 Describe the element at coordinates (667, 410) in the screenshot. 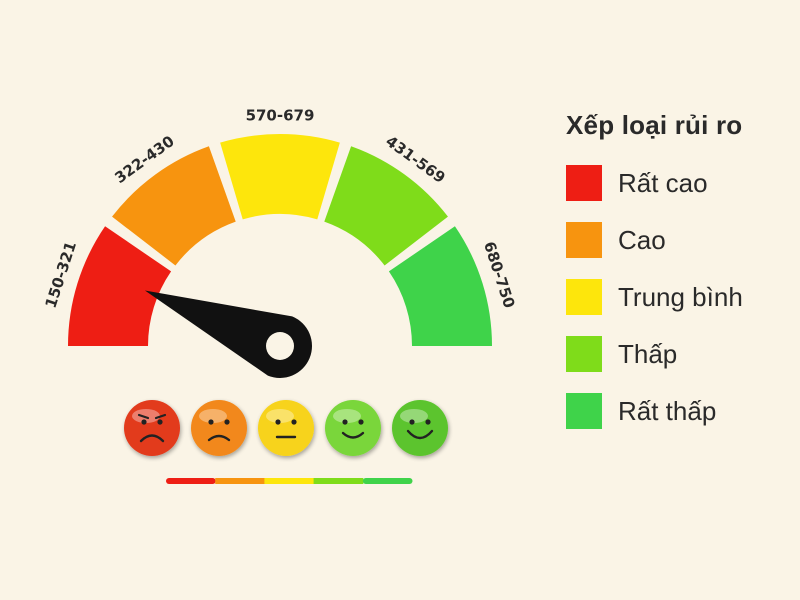

I see `legend-label: Rất thấp` at that location.